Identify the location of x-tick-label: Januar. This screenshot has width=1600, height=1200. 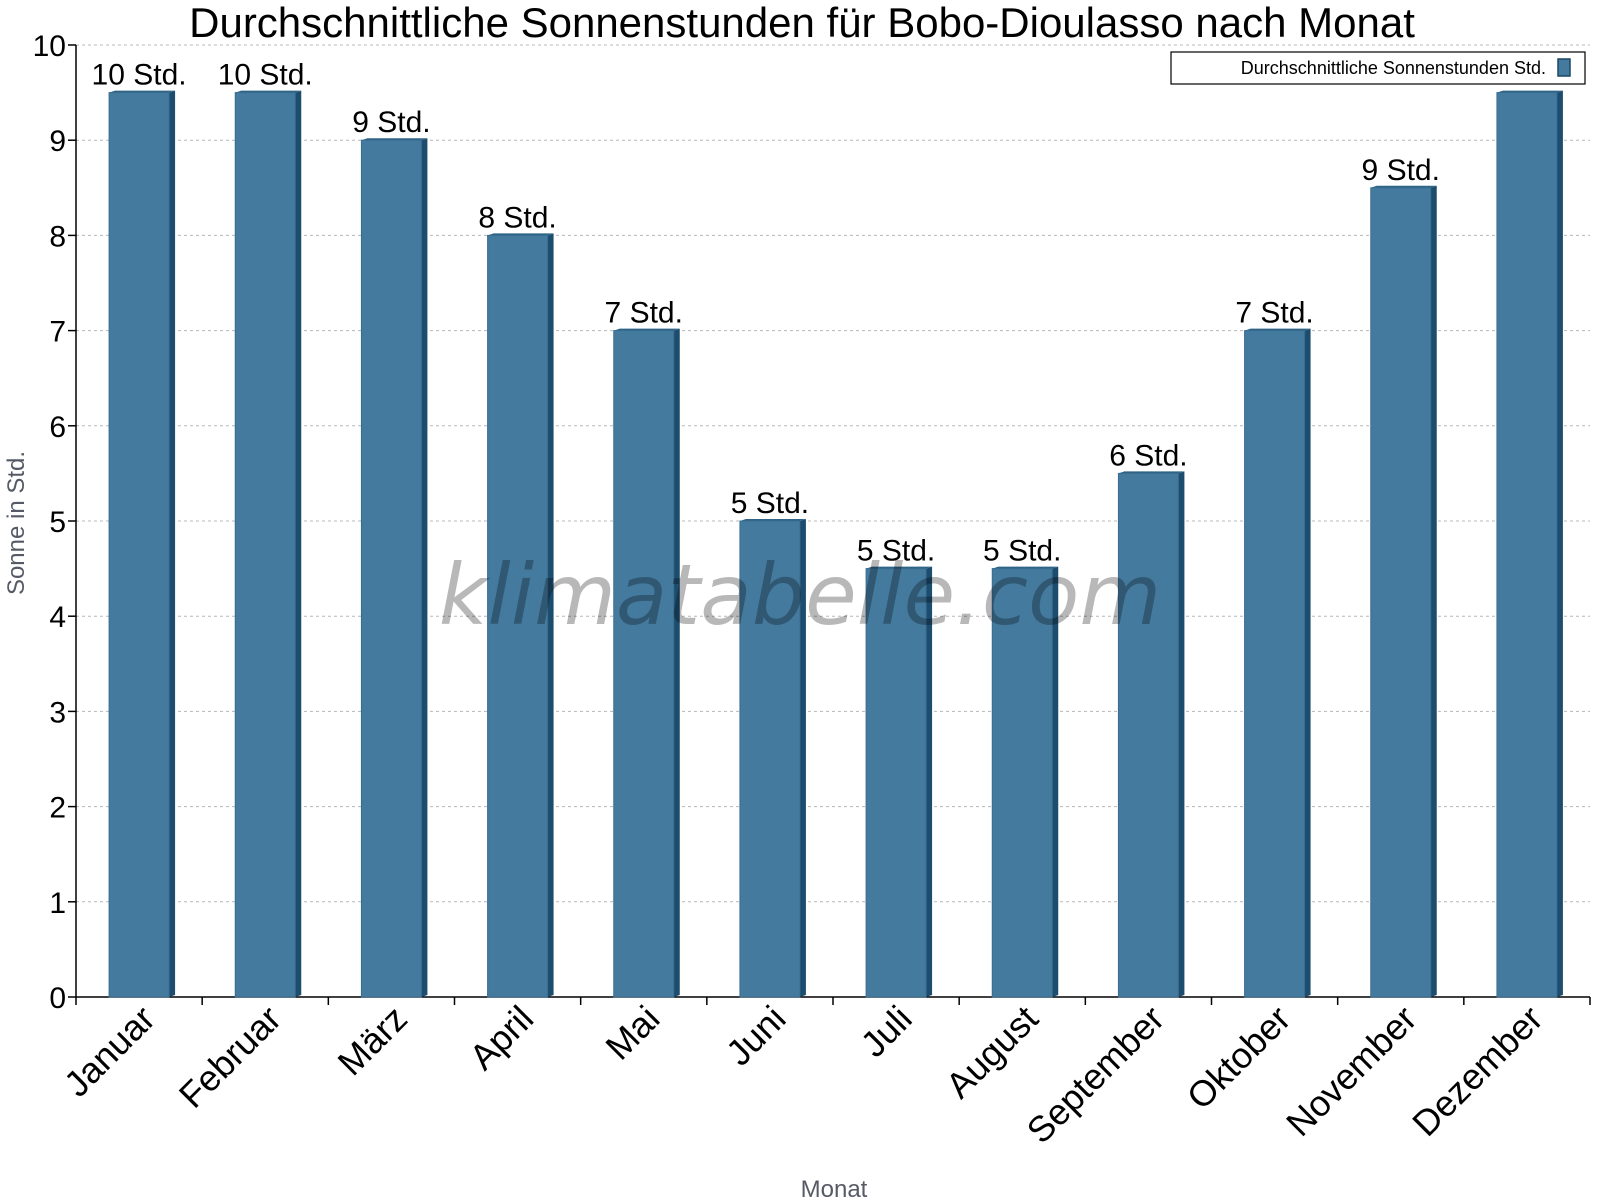
(109, 1051).